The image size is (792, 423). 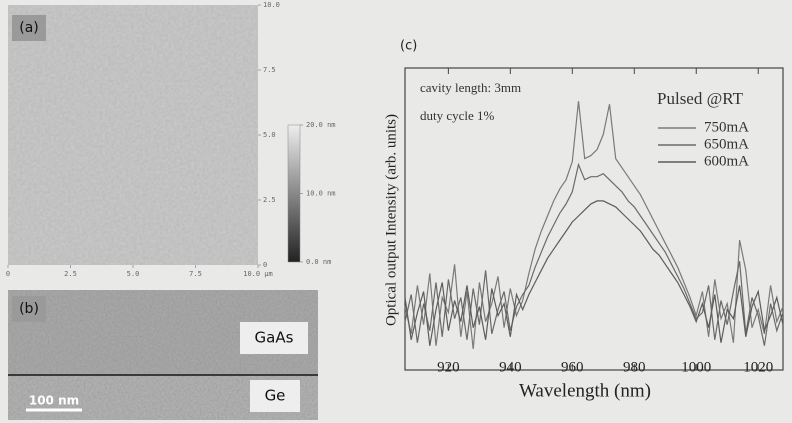 What do you see at coordinates (195, 274) in the screenshot?
I see `x-tick-label: 7.5` at bounding box center [195, 274].